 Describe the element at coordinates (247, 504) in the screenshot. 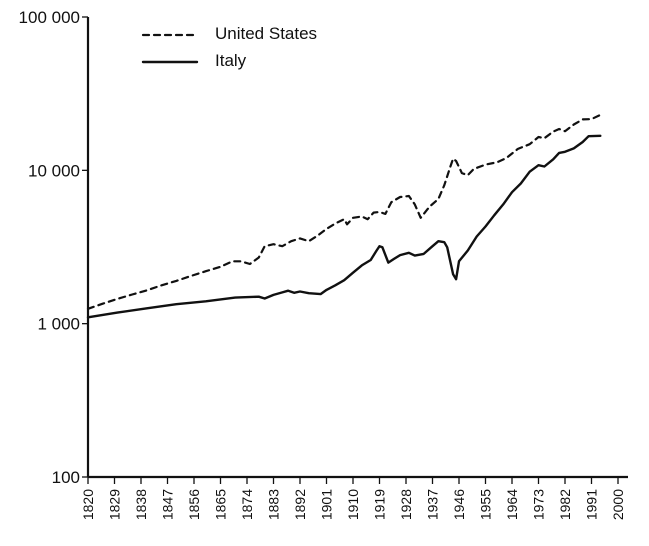

I see `x-tick-label: 1874` at that location.